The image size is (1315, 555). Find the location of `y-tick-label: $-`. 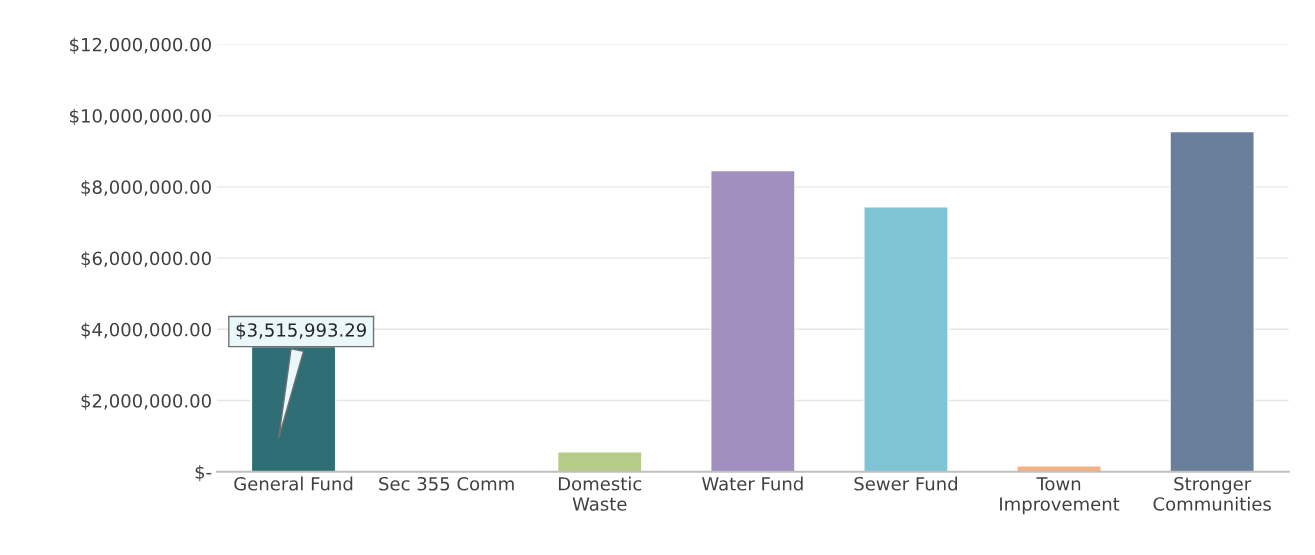

y-tick-label: $- is located at coordinates (203, 473).